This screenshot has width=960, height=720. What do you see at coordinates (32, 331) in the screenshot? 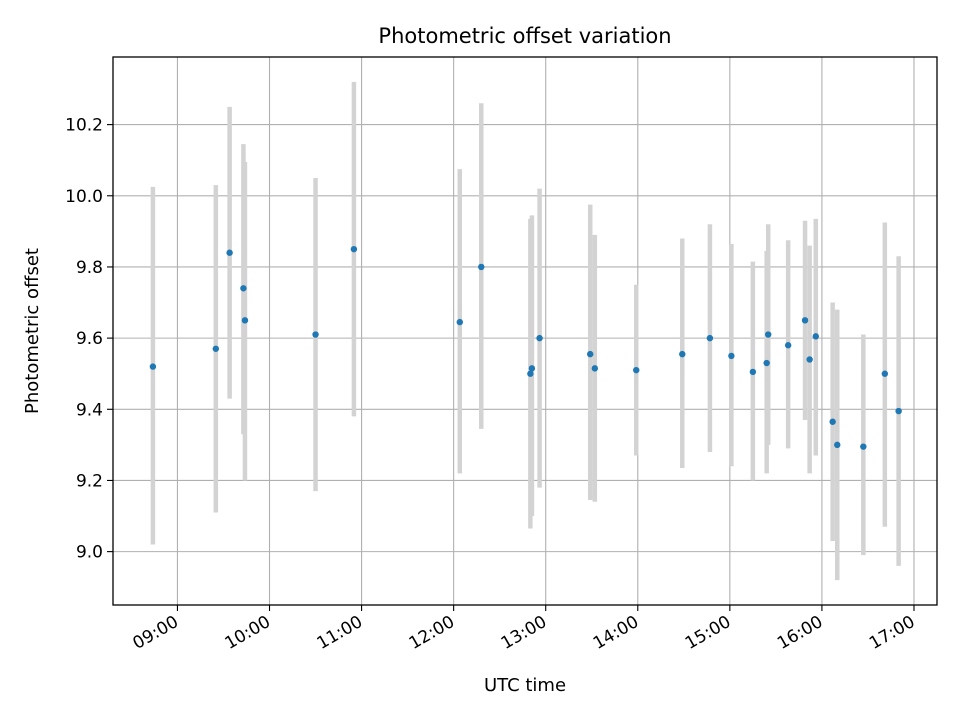
I see `y-axis-label: Photometric offset` at bounding box center [32, 331].